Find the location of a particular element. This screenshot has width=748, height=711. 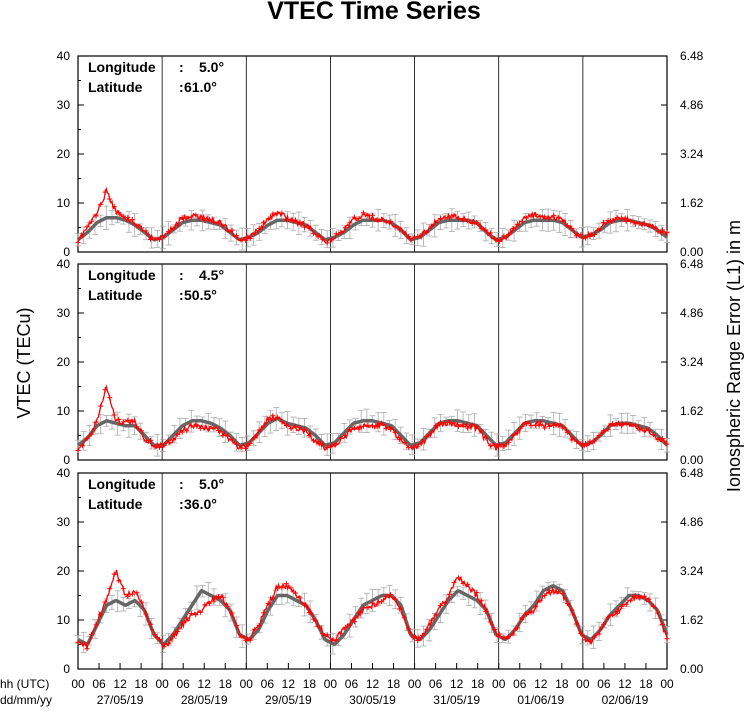

latitude-value: 36.0° is located at coordinates (200, 504).